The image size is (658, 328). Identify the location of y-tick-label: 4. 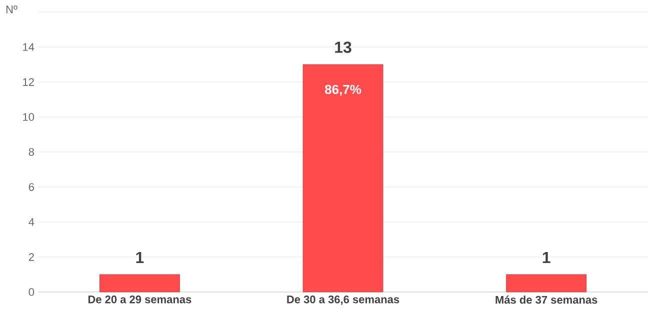
(31, 222).